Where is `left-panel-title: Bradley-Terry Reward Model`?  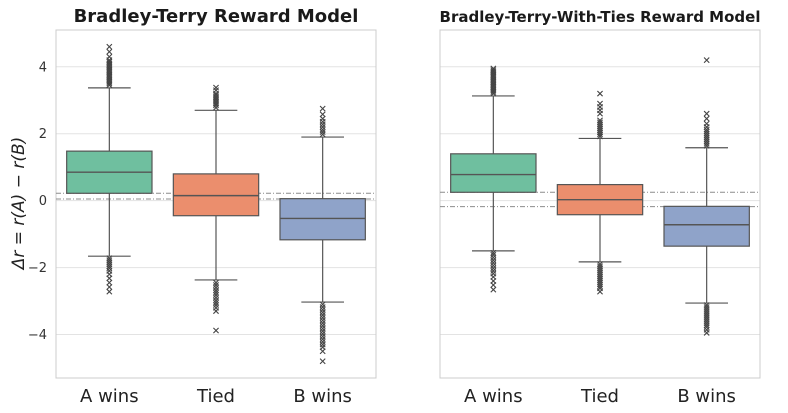
left-panel-title: Bradley-Terry Reward Model is located at coordinates (216, 16).